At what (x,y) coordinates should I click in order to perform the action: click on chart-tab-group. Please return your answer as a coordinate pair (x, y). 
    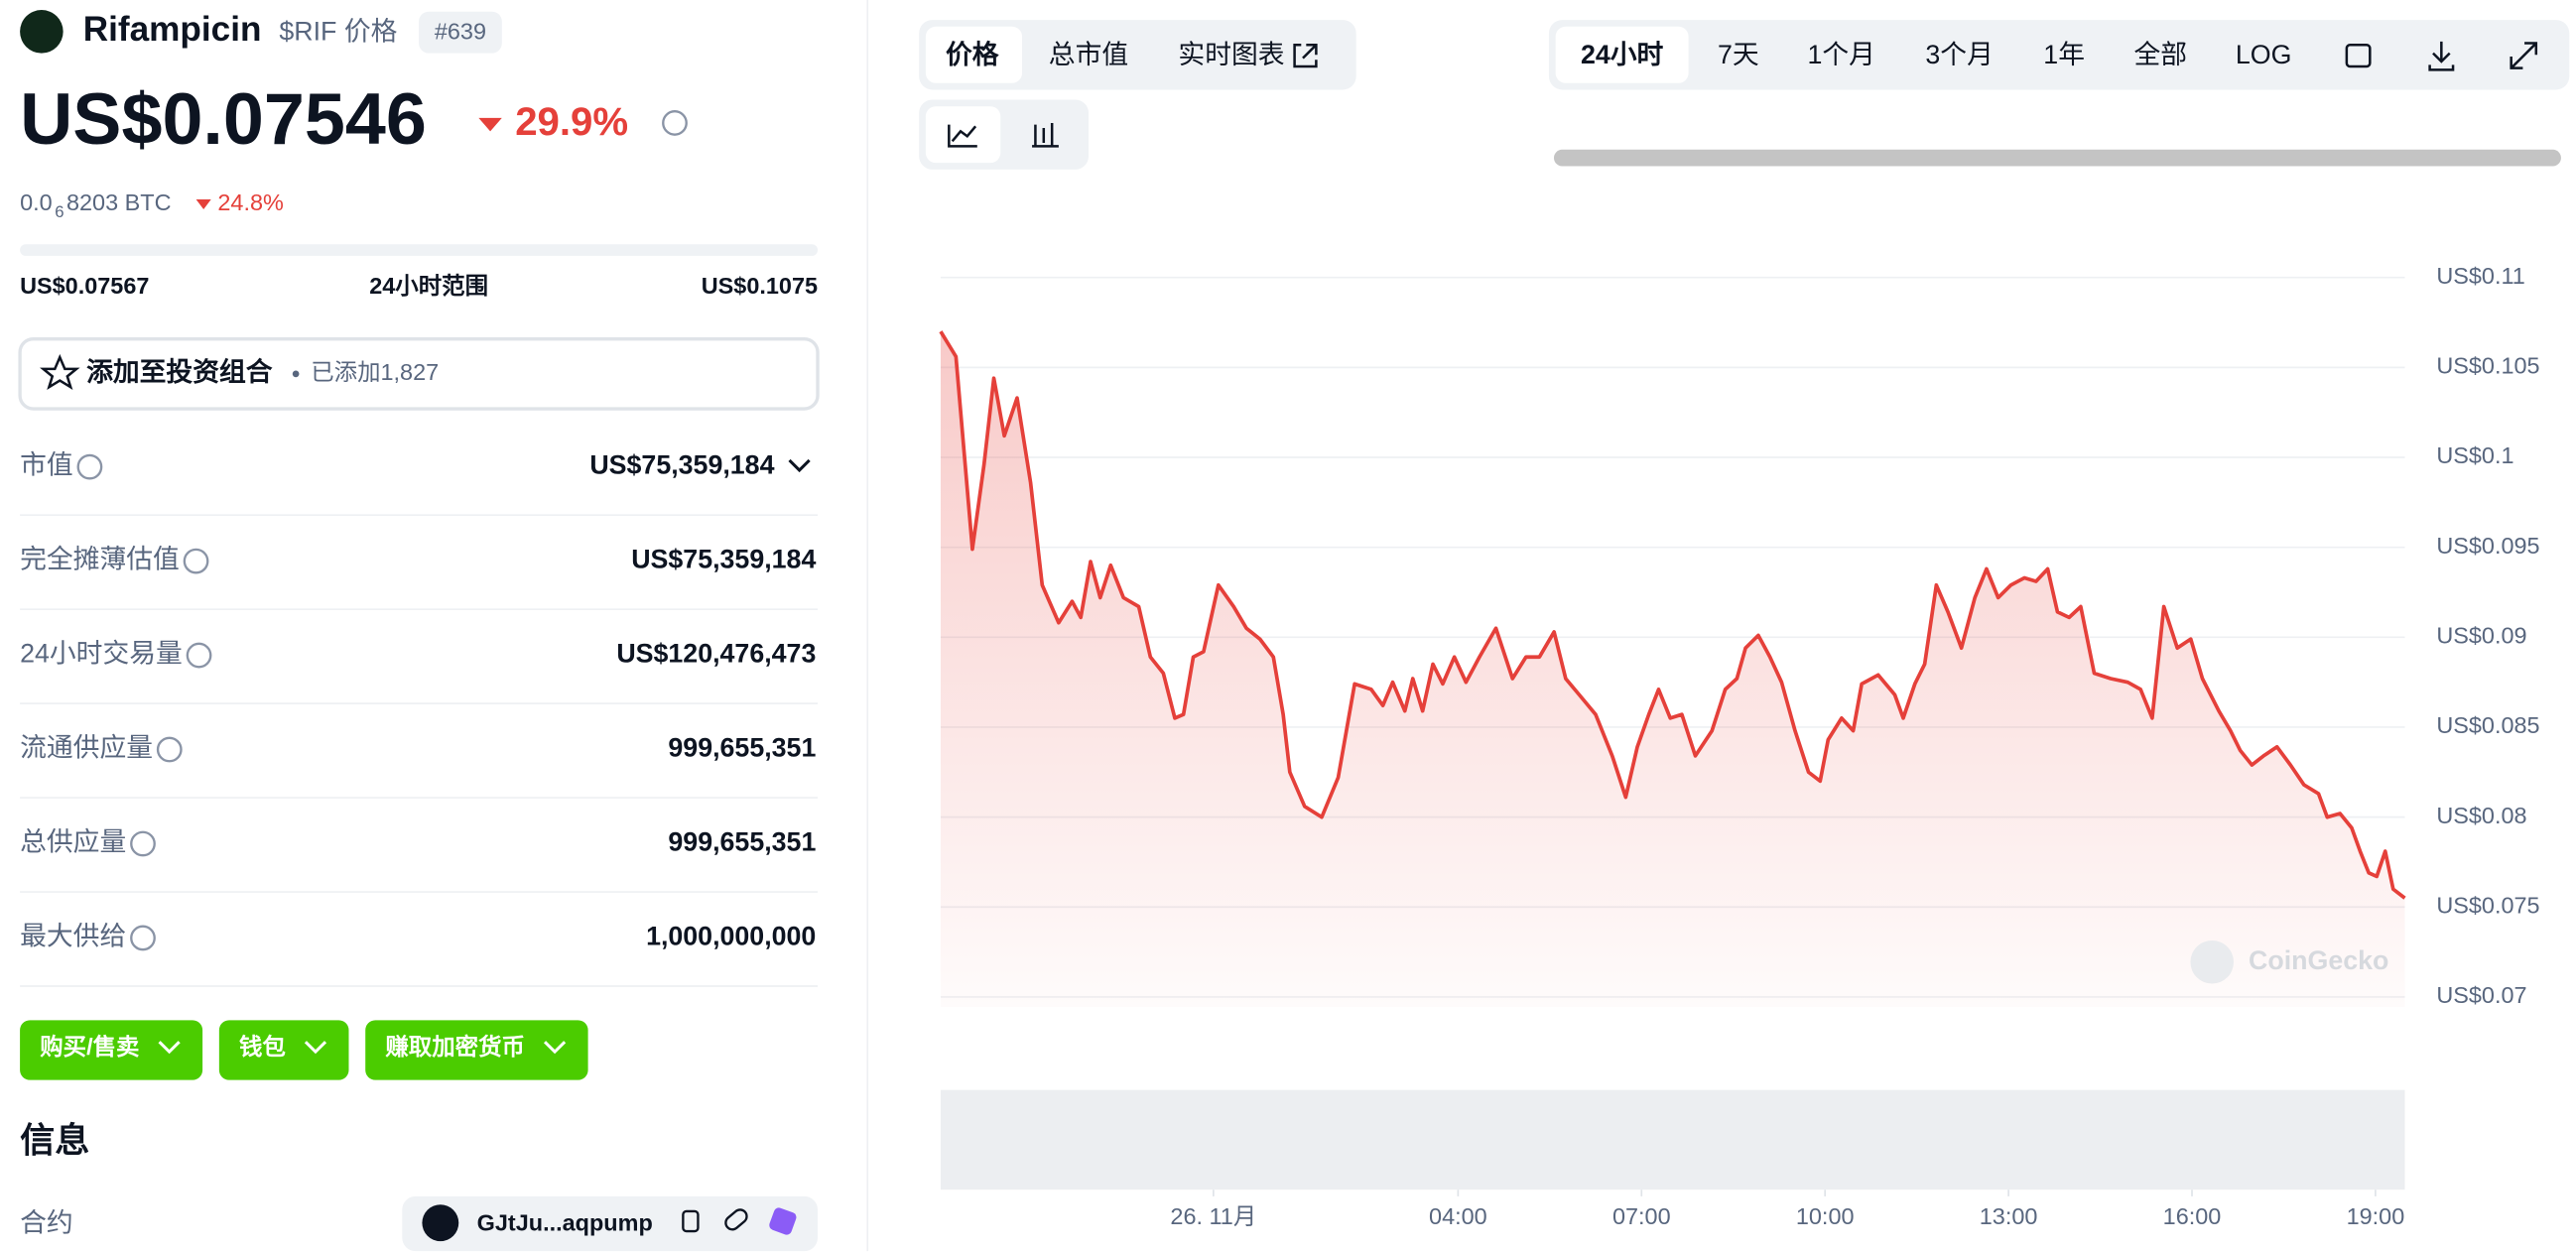
    Looking at the image, I should click on (1137, 55).